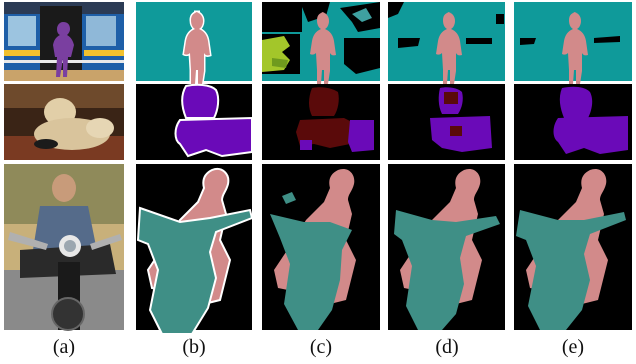 The height and width of the screenshot is (364, 636). I want to click on photo-dog-scene, so click(64, 122).